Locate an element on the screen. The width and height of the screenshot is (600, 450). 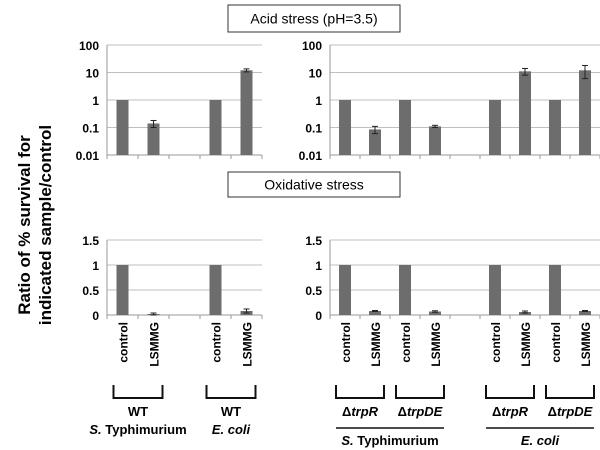
species-label: S. Typhimurium is located at coordinates (389, 440).